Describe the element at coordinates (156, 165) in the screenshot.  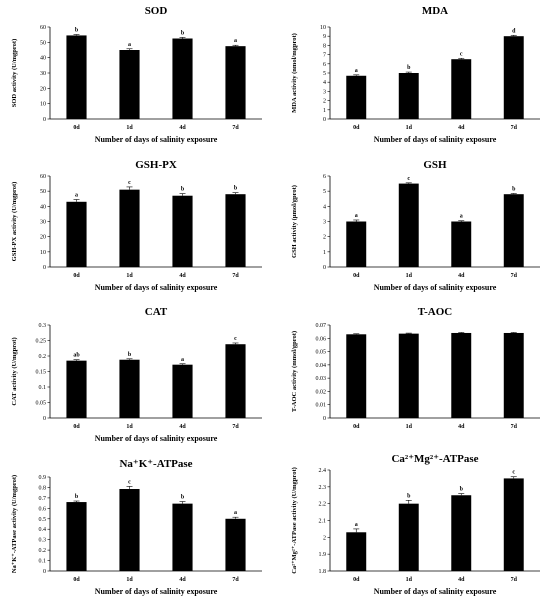
I see `chart-title: GSH-PX` at that location.